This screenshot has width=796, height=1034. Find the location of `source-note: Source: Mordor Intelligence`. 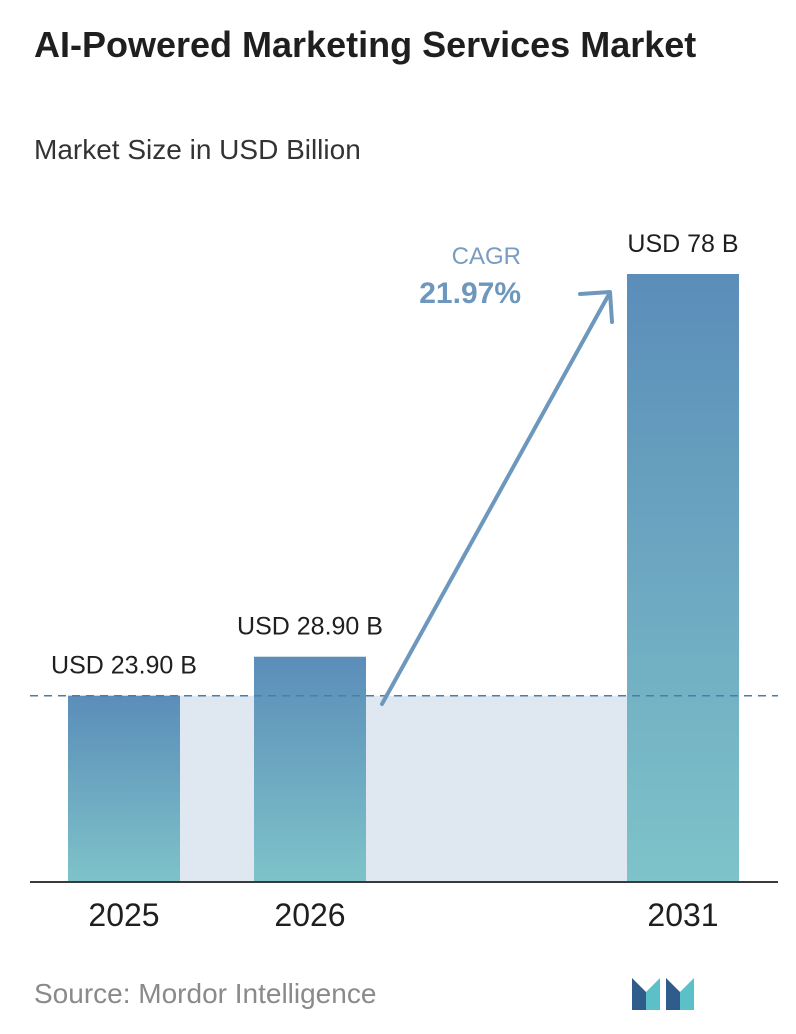

source-note: Source: Mordor Intelligence is located at coordinates (205, 993).